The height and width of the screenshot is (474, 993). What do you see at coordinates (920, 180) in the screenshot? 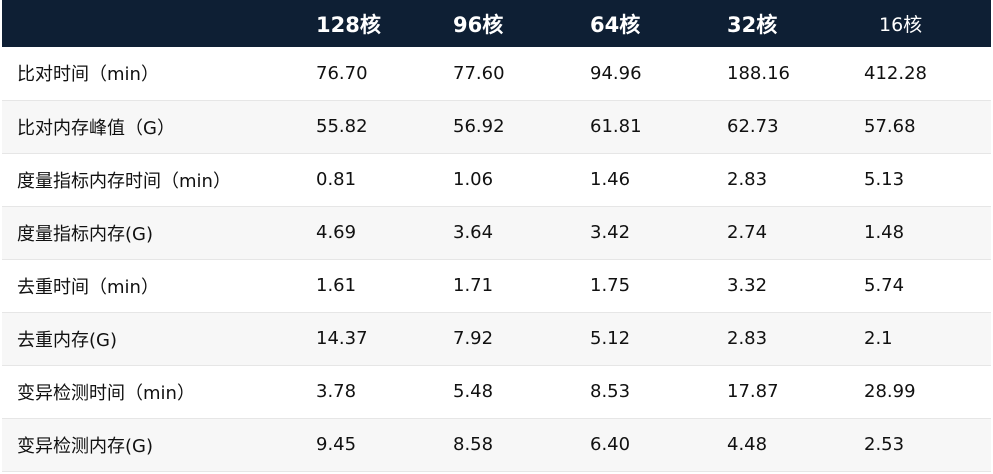
I see `table-cell: 5.13` at bounding box center [920, 180].